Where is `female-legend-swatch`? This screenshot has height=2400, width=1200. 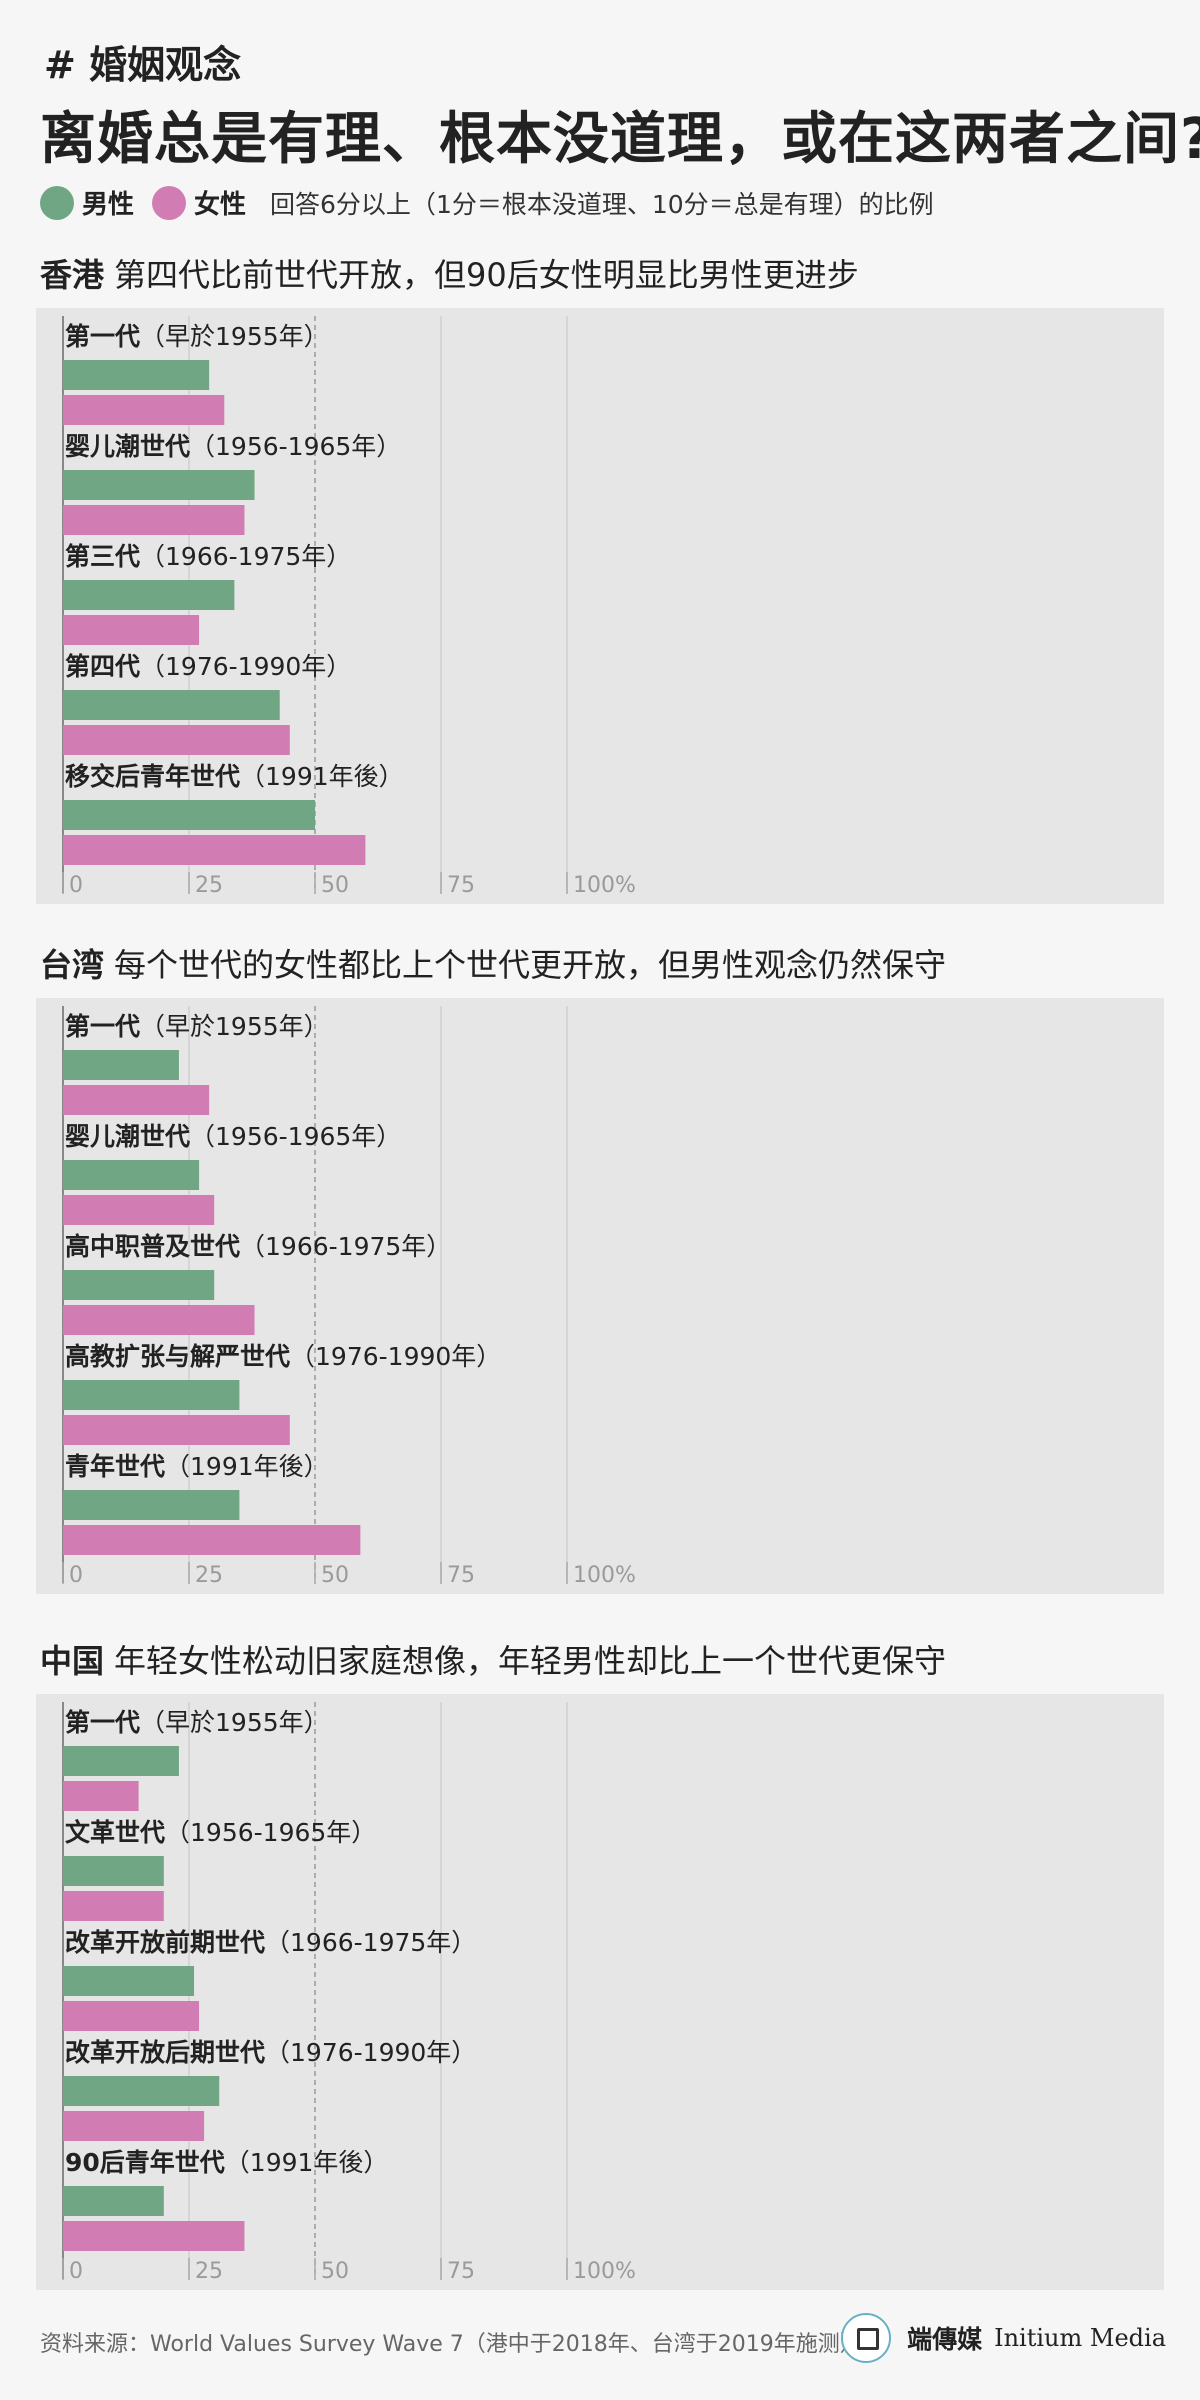
female-legend-swatch is located at coordinates (169, 202).